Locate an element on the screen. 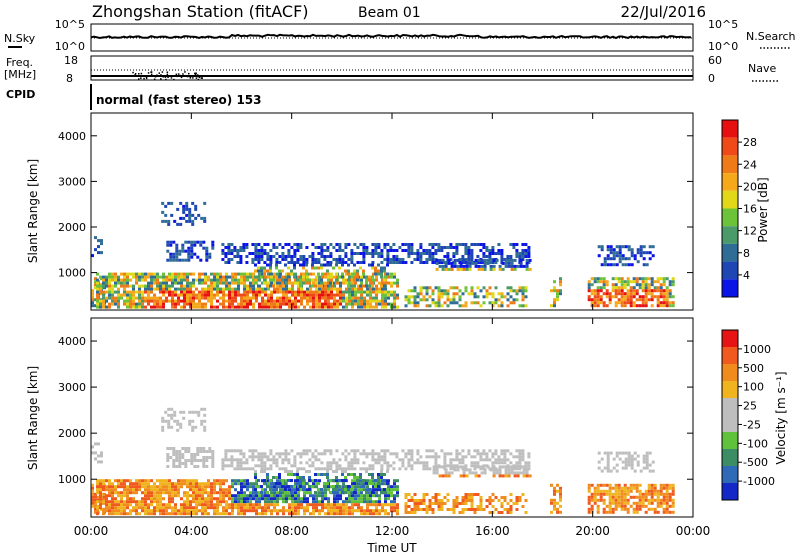 The width and height of the screenshot is (800, 554). colorbar-tick-label: 1000 is located at coordinates (757, 349).